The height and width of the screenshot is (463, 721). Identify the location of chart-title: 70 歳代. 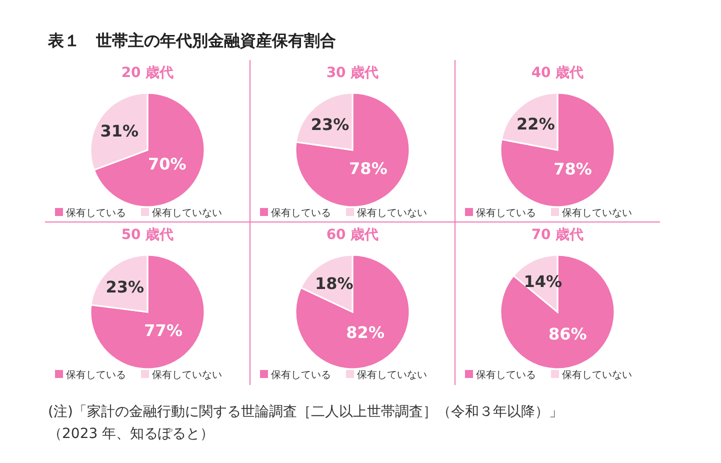
(557, 235).